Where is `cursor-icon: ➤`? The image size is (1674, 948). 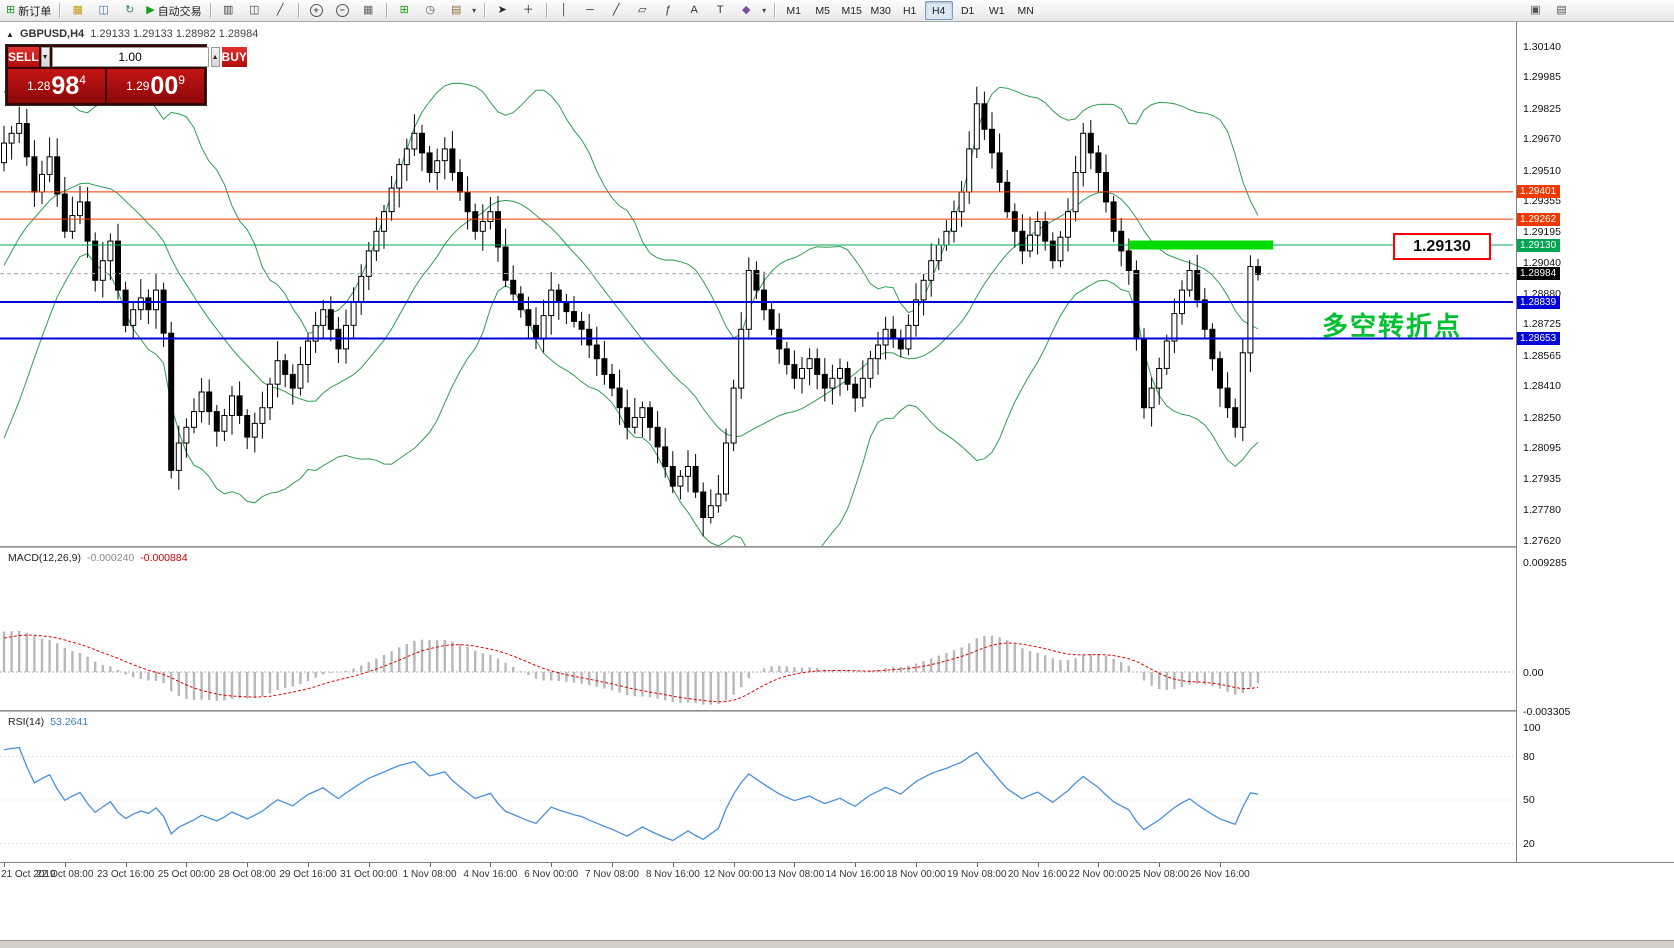 cursor-icon: ➤ is located at coordinates (502, 11).